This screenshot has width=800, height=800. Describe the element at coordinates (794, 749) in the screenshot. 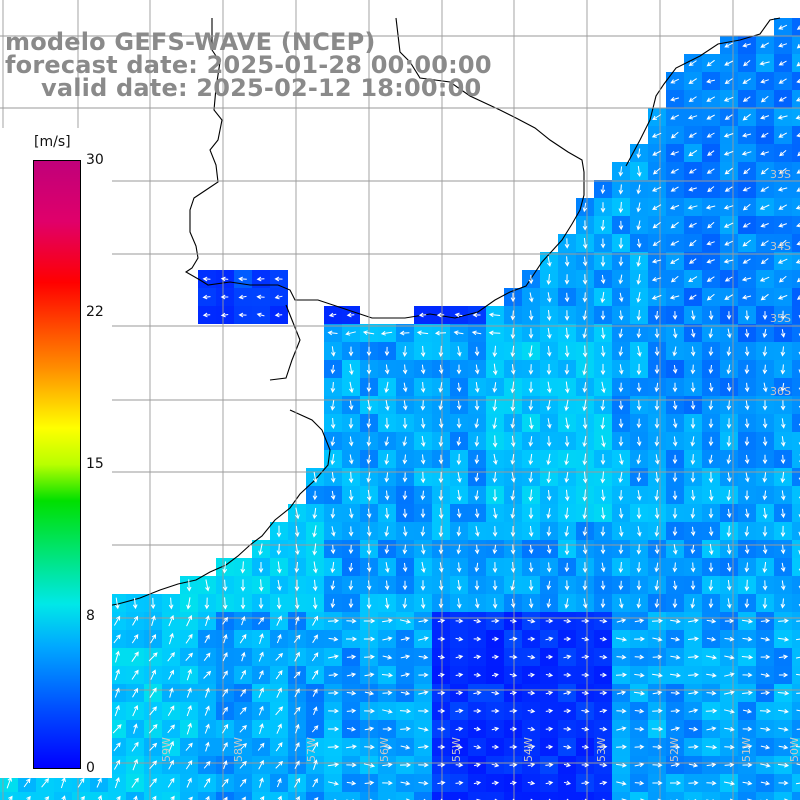

I see `lon-label-50w: 50W` at that location.